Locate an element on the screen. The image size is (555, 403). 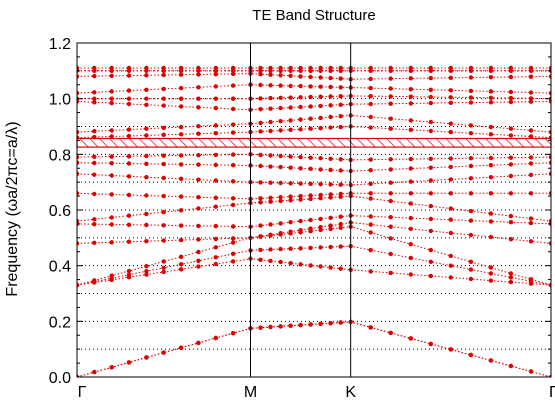
y-tick-label: 1.0 is located at coordinates (60, 100).